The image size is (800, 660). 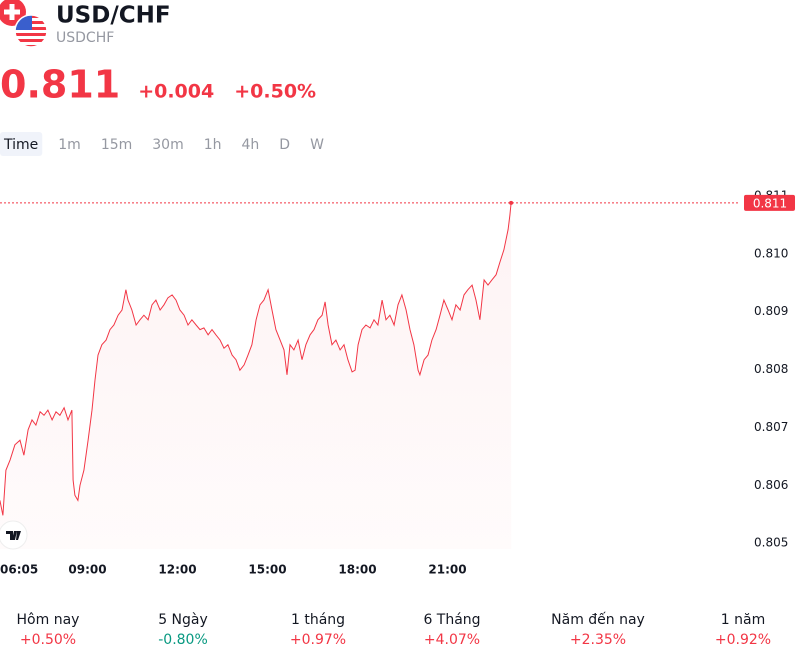 I want to click on x-tick-label: 12:00, so click(x=177, y=570).